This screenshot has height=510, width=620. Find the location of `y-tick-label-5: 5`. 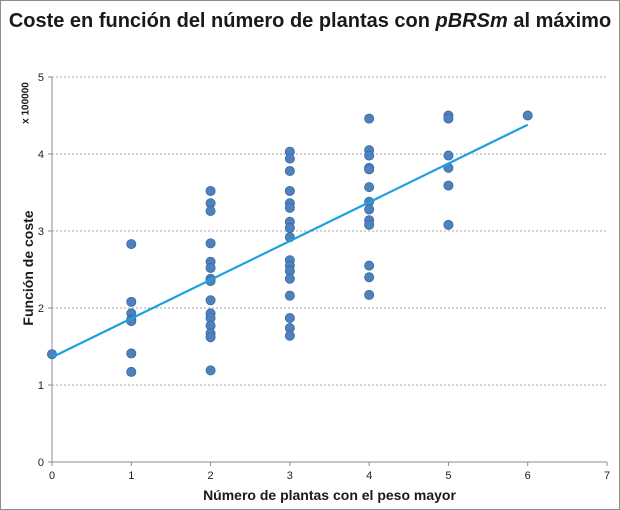

y-tick-label-5: 5 is located at coordinates (41, 78).